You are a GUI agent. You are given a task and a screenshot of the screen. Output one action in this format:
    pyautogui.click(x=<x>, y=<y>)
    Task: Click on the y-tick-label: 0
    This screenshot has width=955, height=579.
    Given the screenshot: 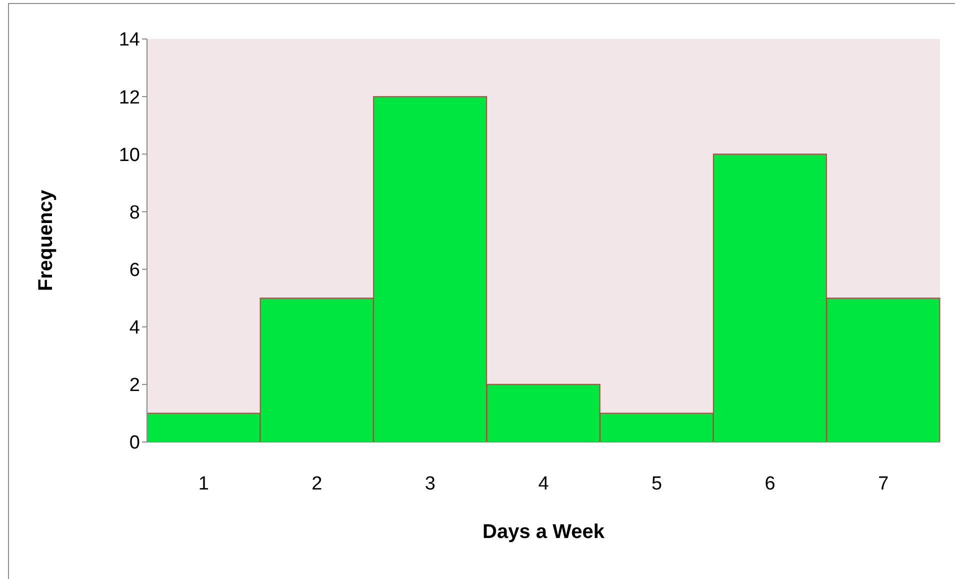 What is the action you would take?
    pyautogui.click(x=134, y=443)
    